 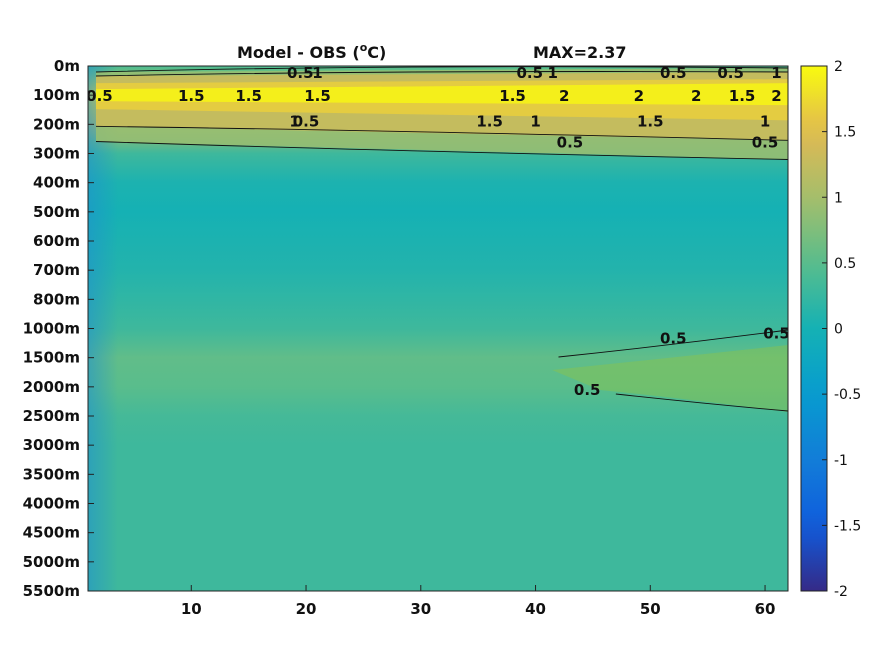 What do you see at coordinates (765, 609) in the screenshot?
I see `x-tick-label: 60` at bounding box center [765, 609].